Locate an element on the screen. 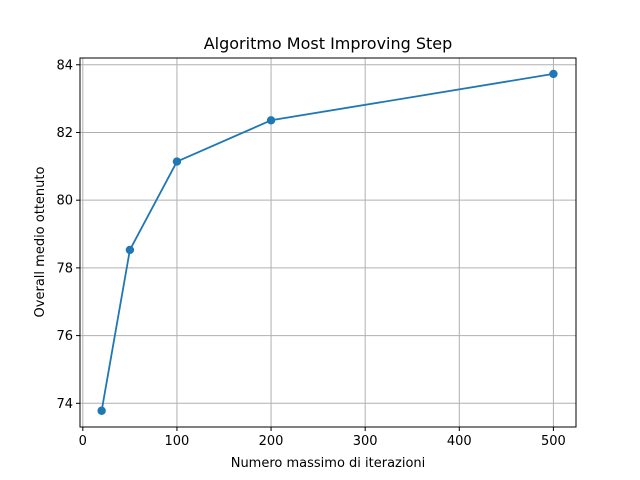 The height and width of the screenshot is (480, 640). y-tick-label: 74 is located at coordinates (64, 404).